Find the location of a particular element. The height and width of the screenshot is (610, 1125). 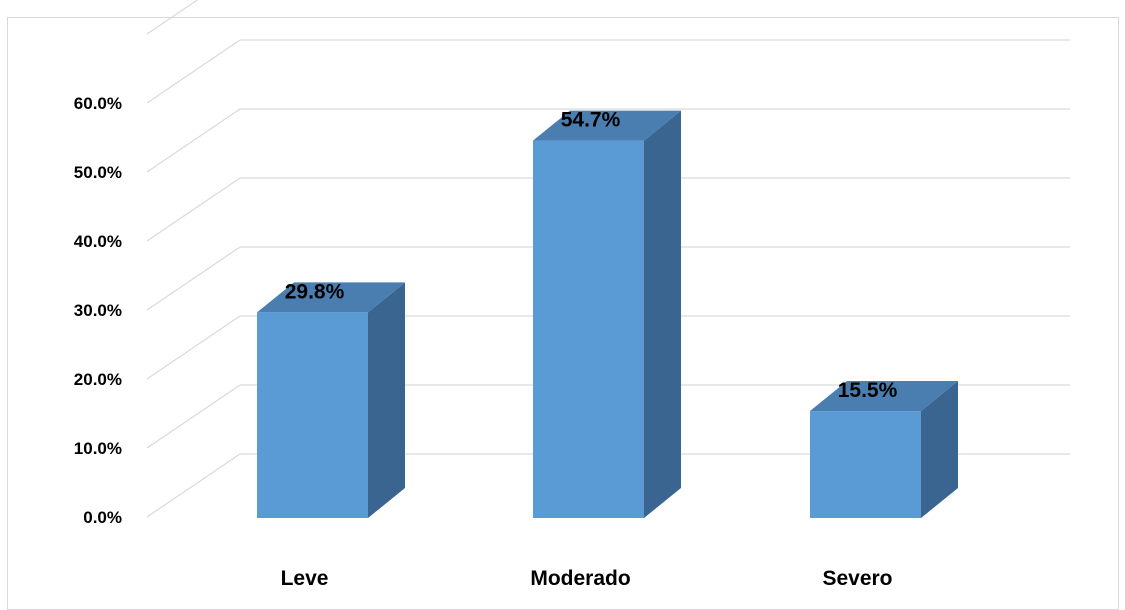

data-label: 29.8% is located at coordinates (315, 291).